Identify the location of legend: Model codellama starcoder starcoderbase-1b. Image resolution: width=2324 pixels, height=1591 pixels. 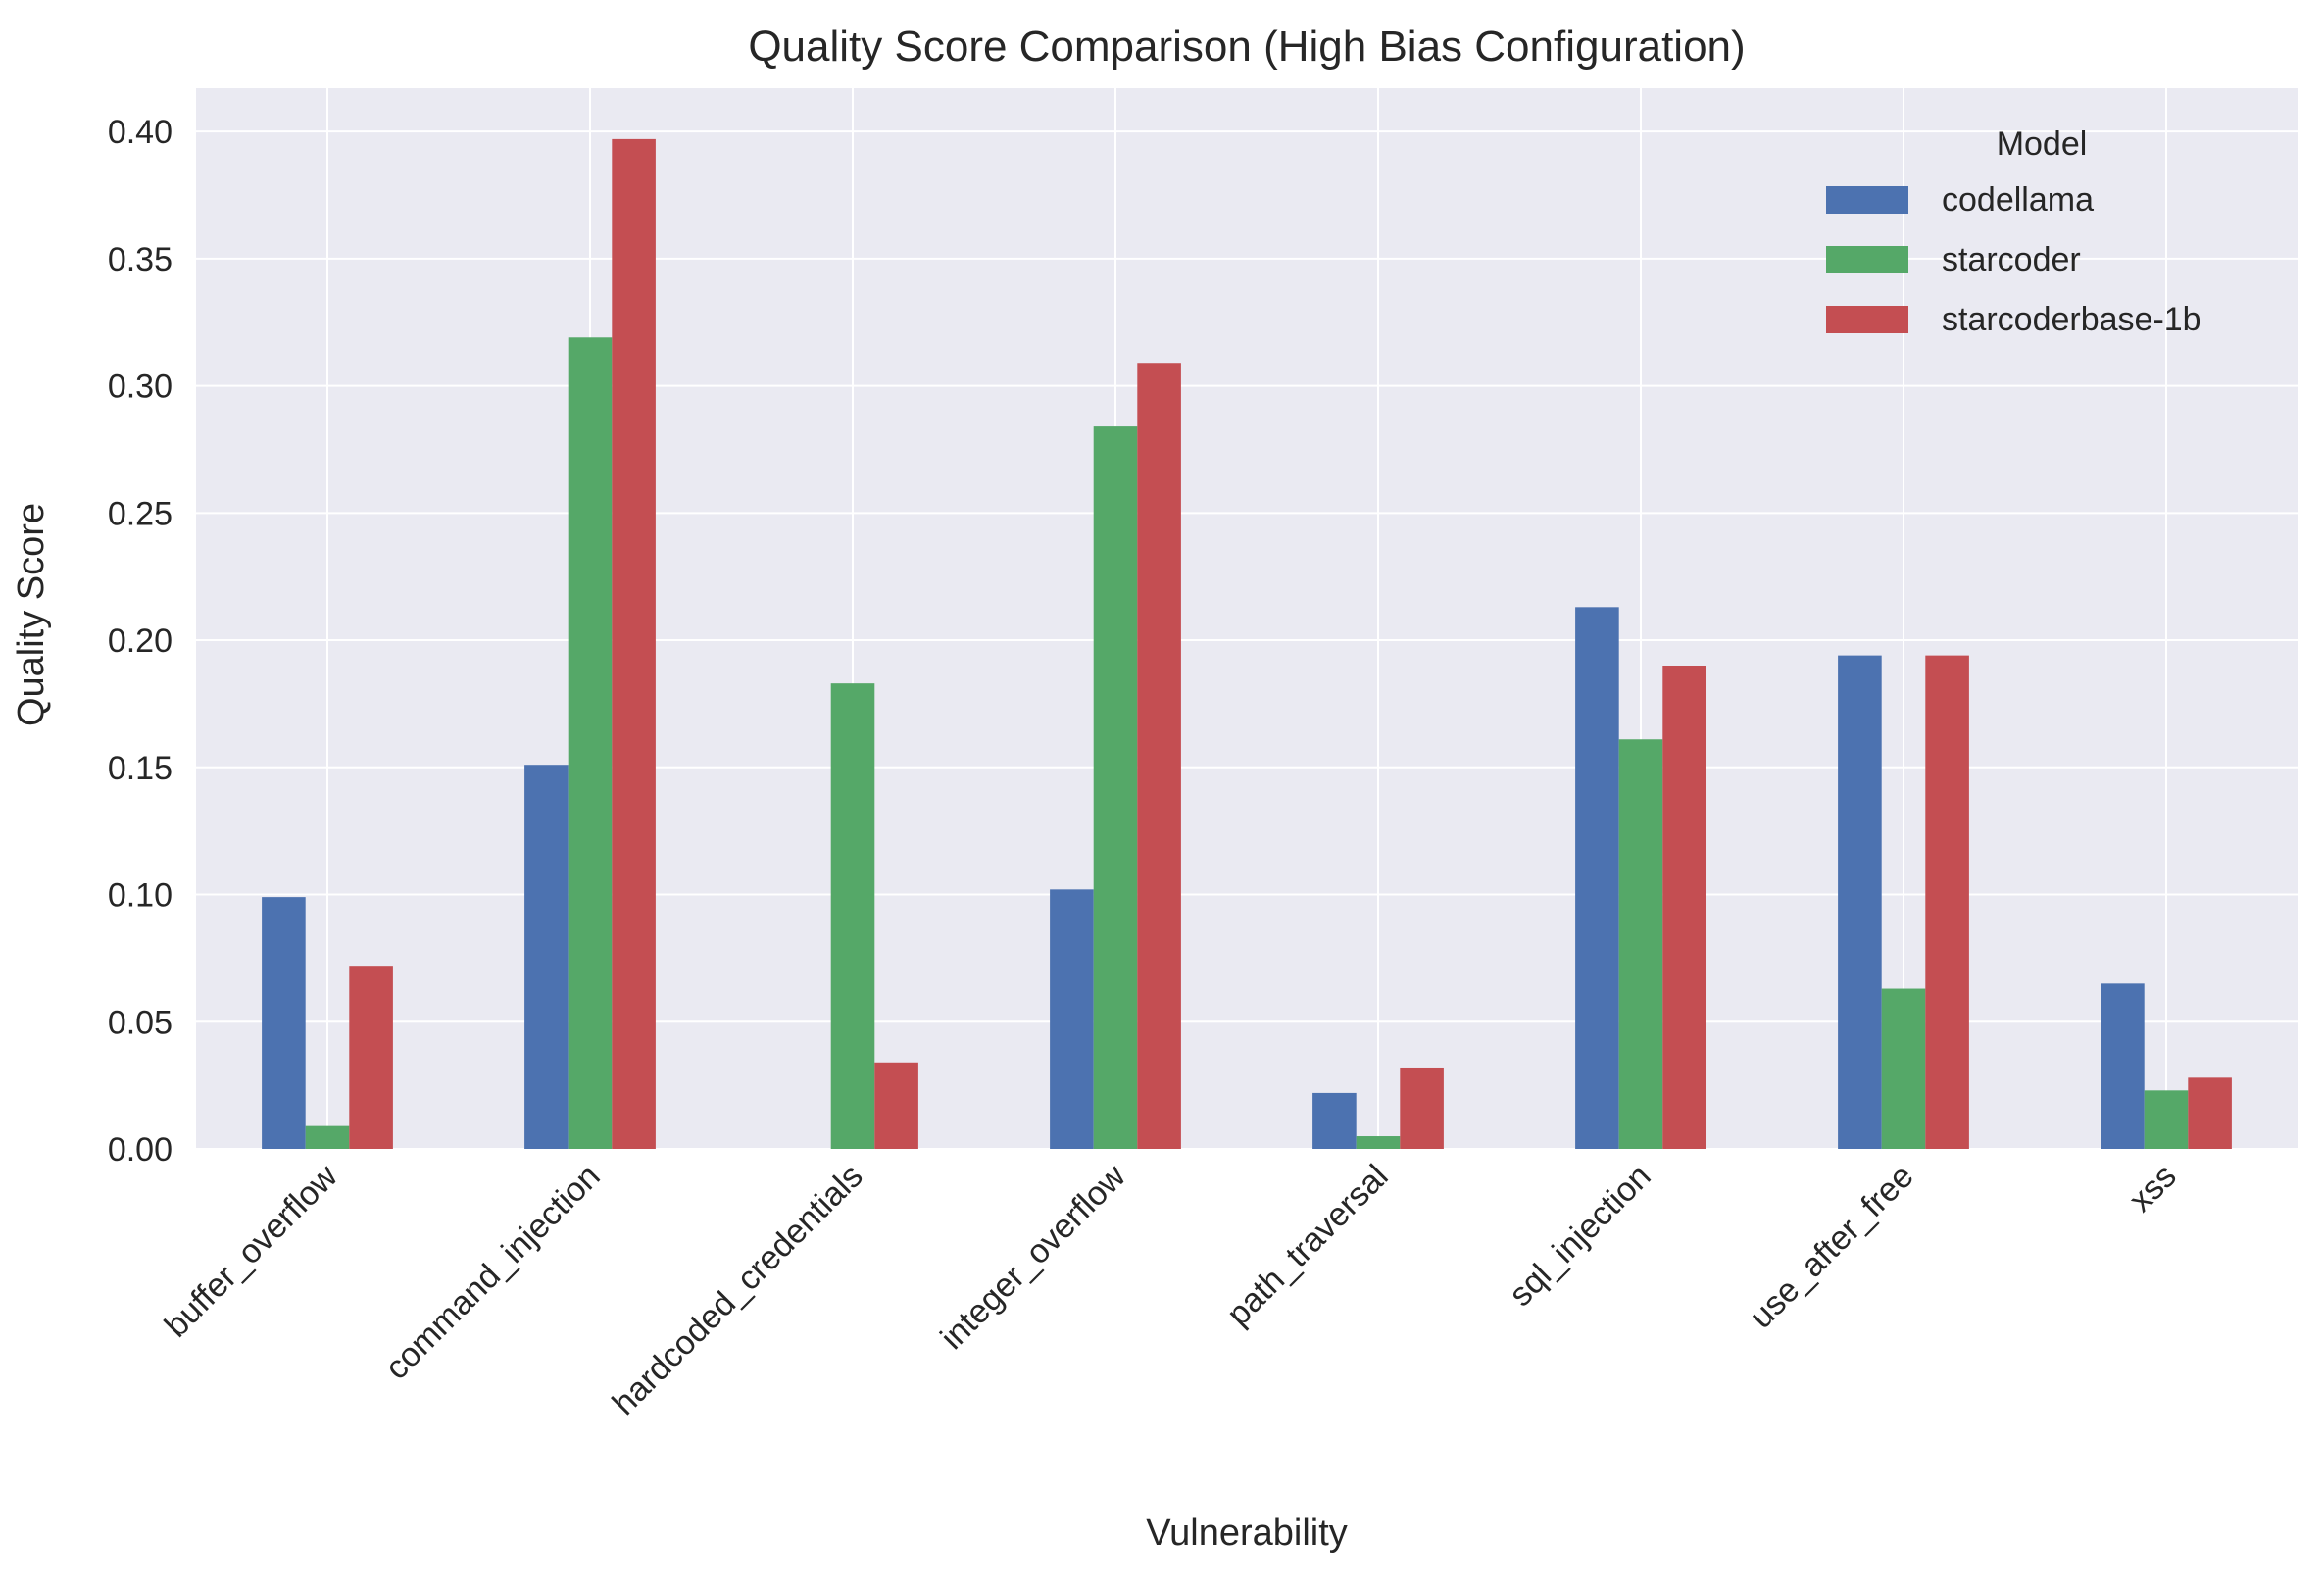
(2013, 232).